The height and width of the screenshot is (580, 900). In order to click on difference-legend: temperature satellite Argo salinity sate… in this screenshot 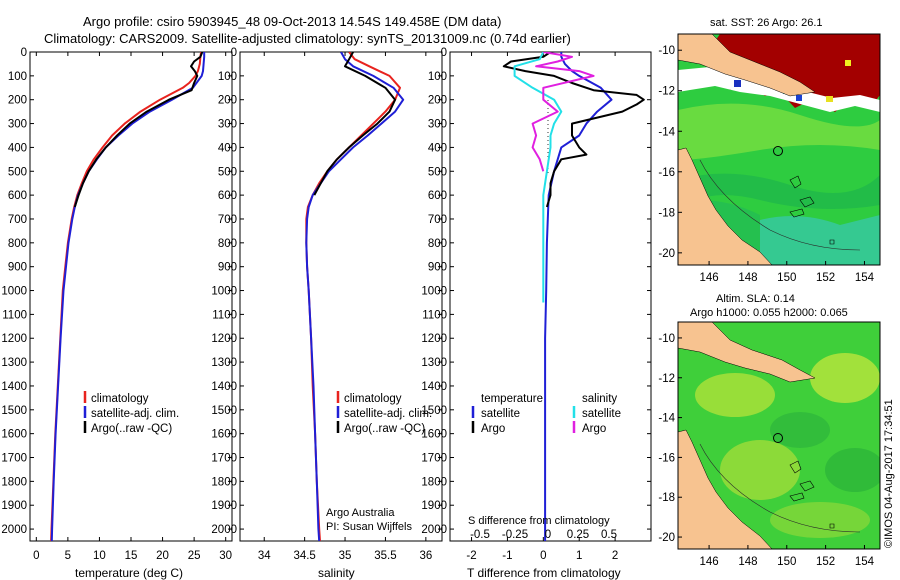, I will do `click(546, 414)`.